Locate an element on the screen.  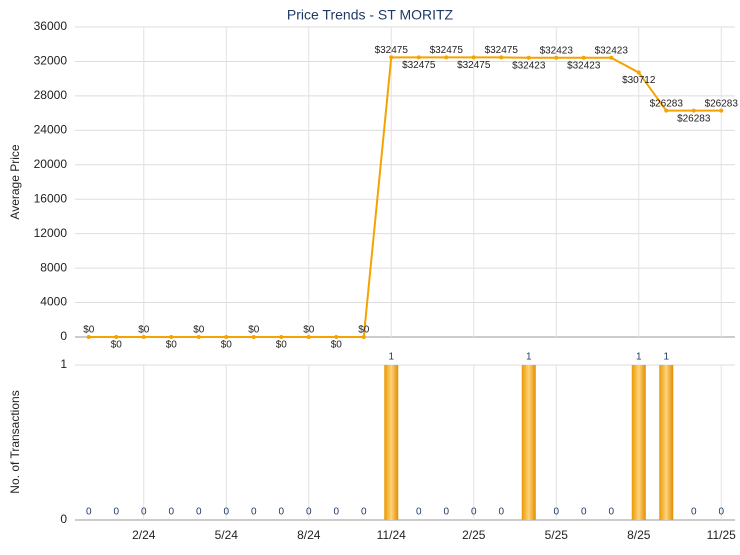
x-tick-label: 11/24 is located at coordinates (391, 535).